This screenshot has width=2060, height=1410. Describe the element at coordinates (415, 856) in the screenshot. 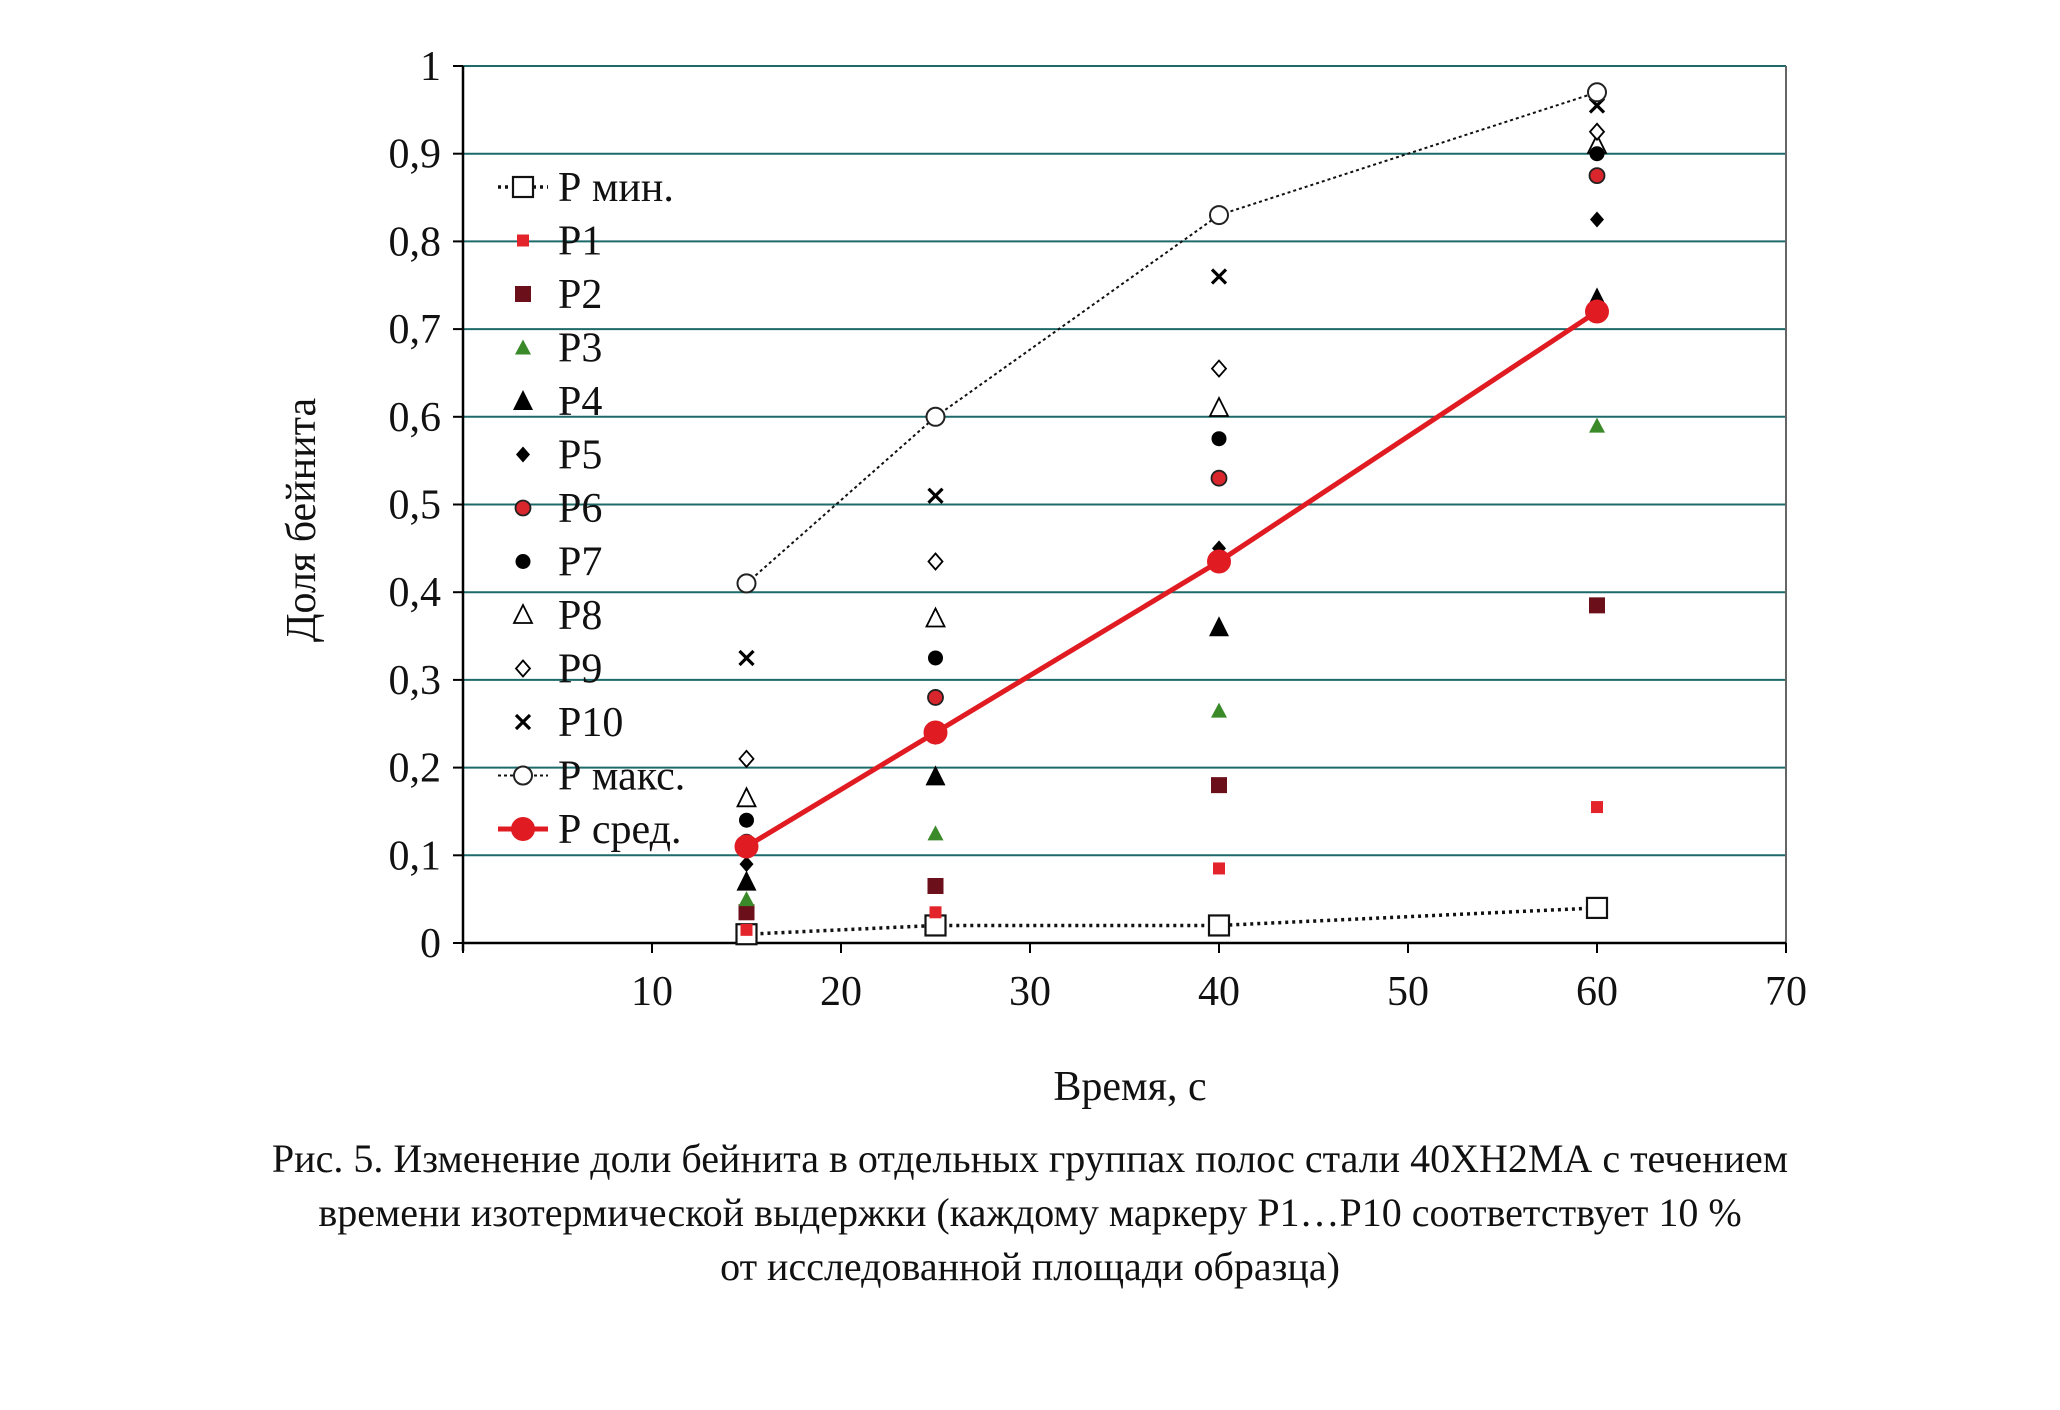

I see `y-tick-label: 0,1` at that location.